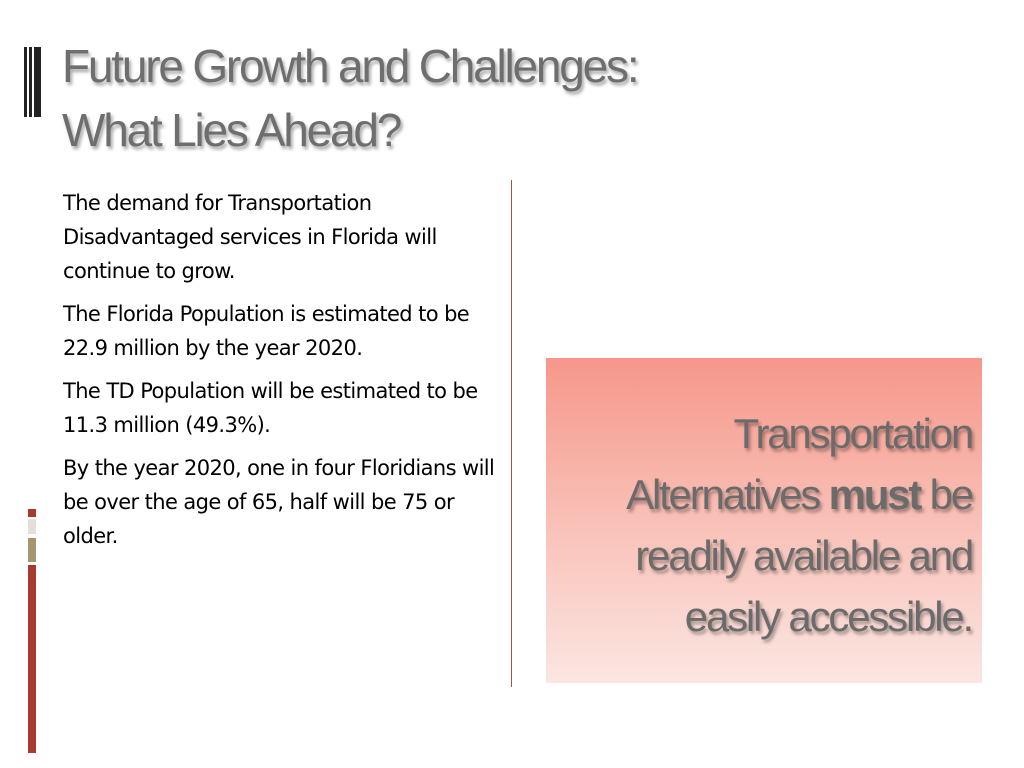  What do you see at coordinates (33, 82) in the screenshot?
I see `title-decoration` at bounding box center [33, 82].